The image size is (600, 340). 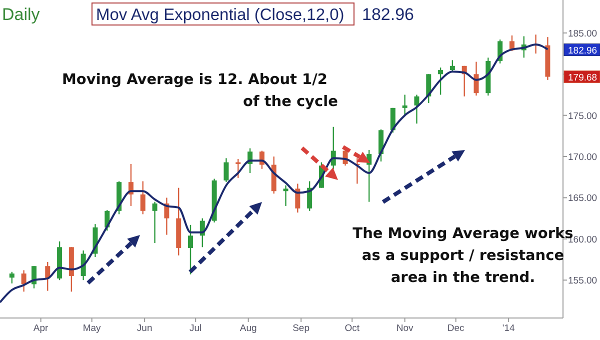 What do you see at coordinates (248, 328) in the screenshot?
I see `x-tick-label: Aug` at bounding box center [248, 328].